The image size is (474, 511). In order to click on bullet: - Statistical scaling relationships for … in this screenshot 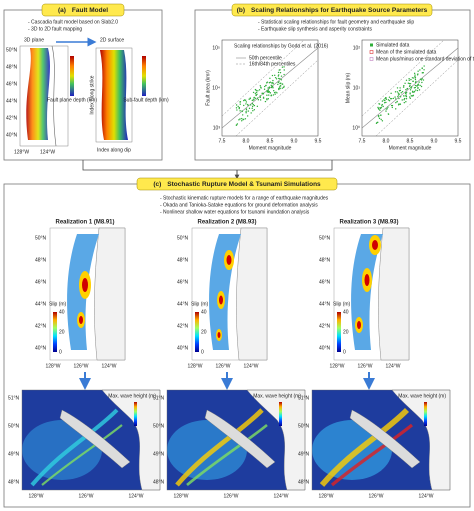, I will do `click(336, 22)`.